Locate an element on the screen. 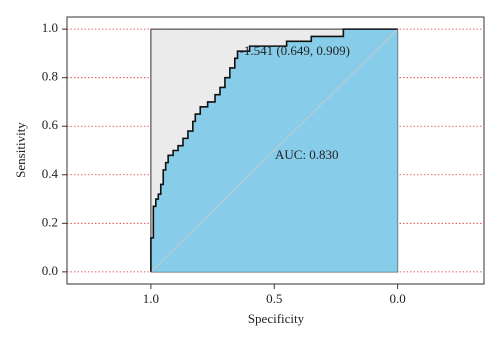 Image resolution: width=500 pixels, height=344 pixels. y-tick-label: 0.8 is located at coordinates (50, 76).